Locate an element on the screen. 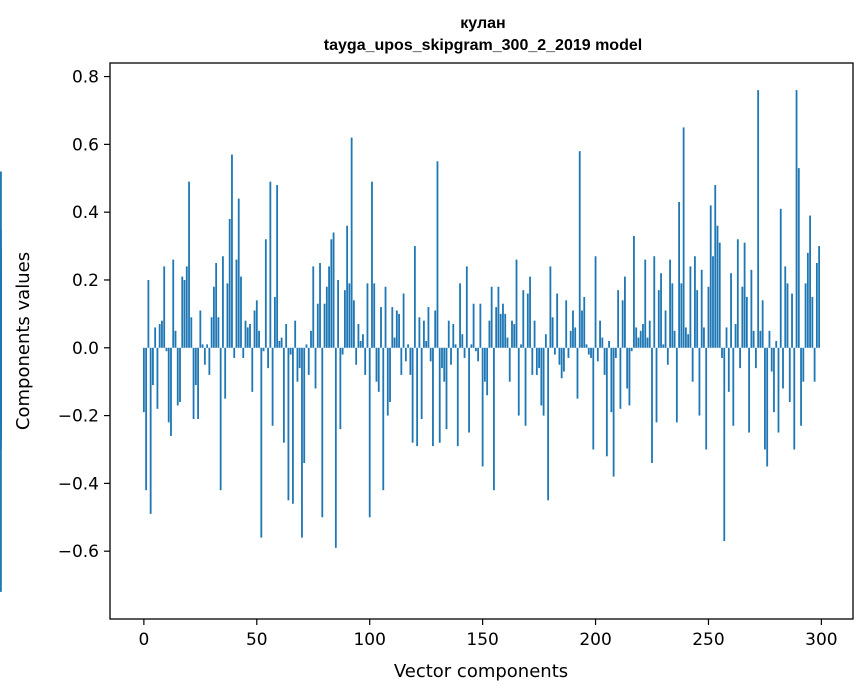 This screenshot has width=867, height=696. y-tick-label: 0.6 is located at coordinates (85, 145).